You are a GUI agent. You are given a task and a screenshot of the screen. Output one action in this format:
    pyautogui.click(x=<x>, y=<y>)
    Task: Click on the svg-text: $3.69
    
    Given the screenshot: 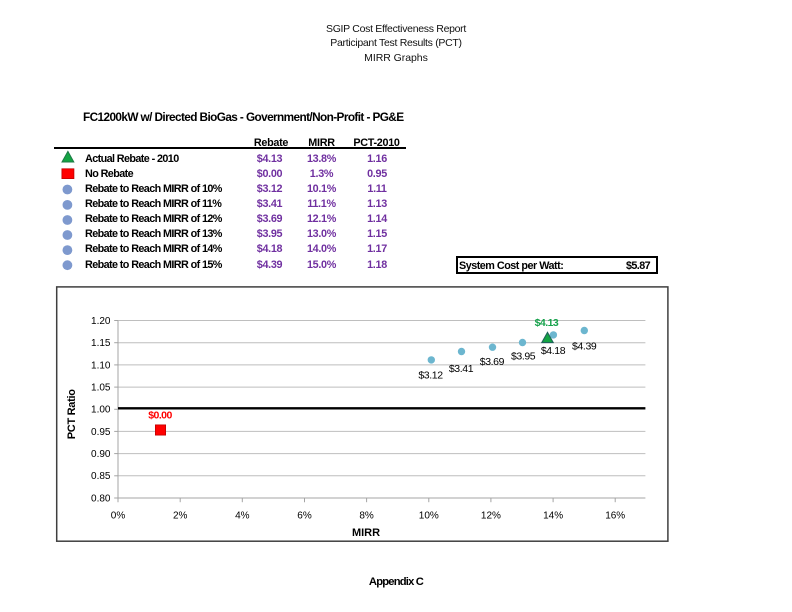 What is the action you would take?
    pyautogui.click(x=492, y=362)
    